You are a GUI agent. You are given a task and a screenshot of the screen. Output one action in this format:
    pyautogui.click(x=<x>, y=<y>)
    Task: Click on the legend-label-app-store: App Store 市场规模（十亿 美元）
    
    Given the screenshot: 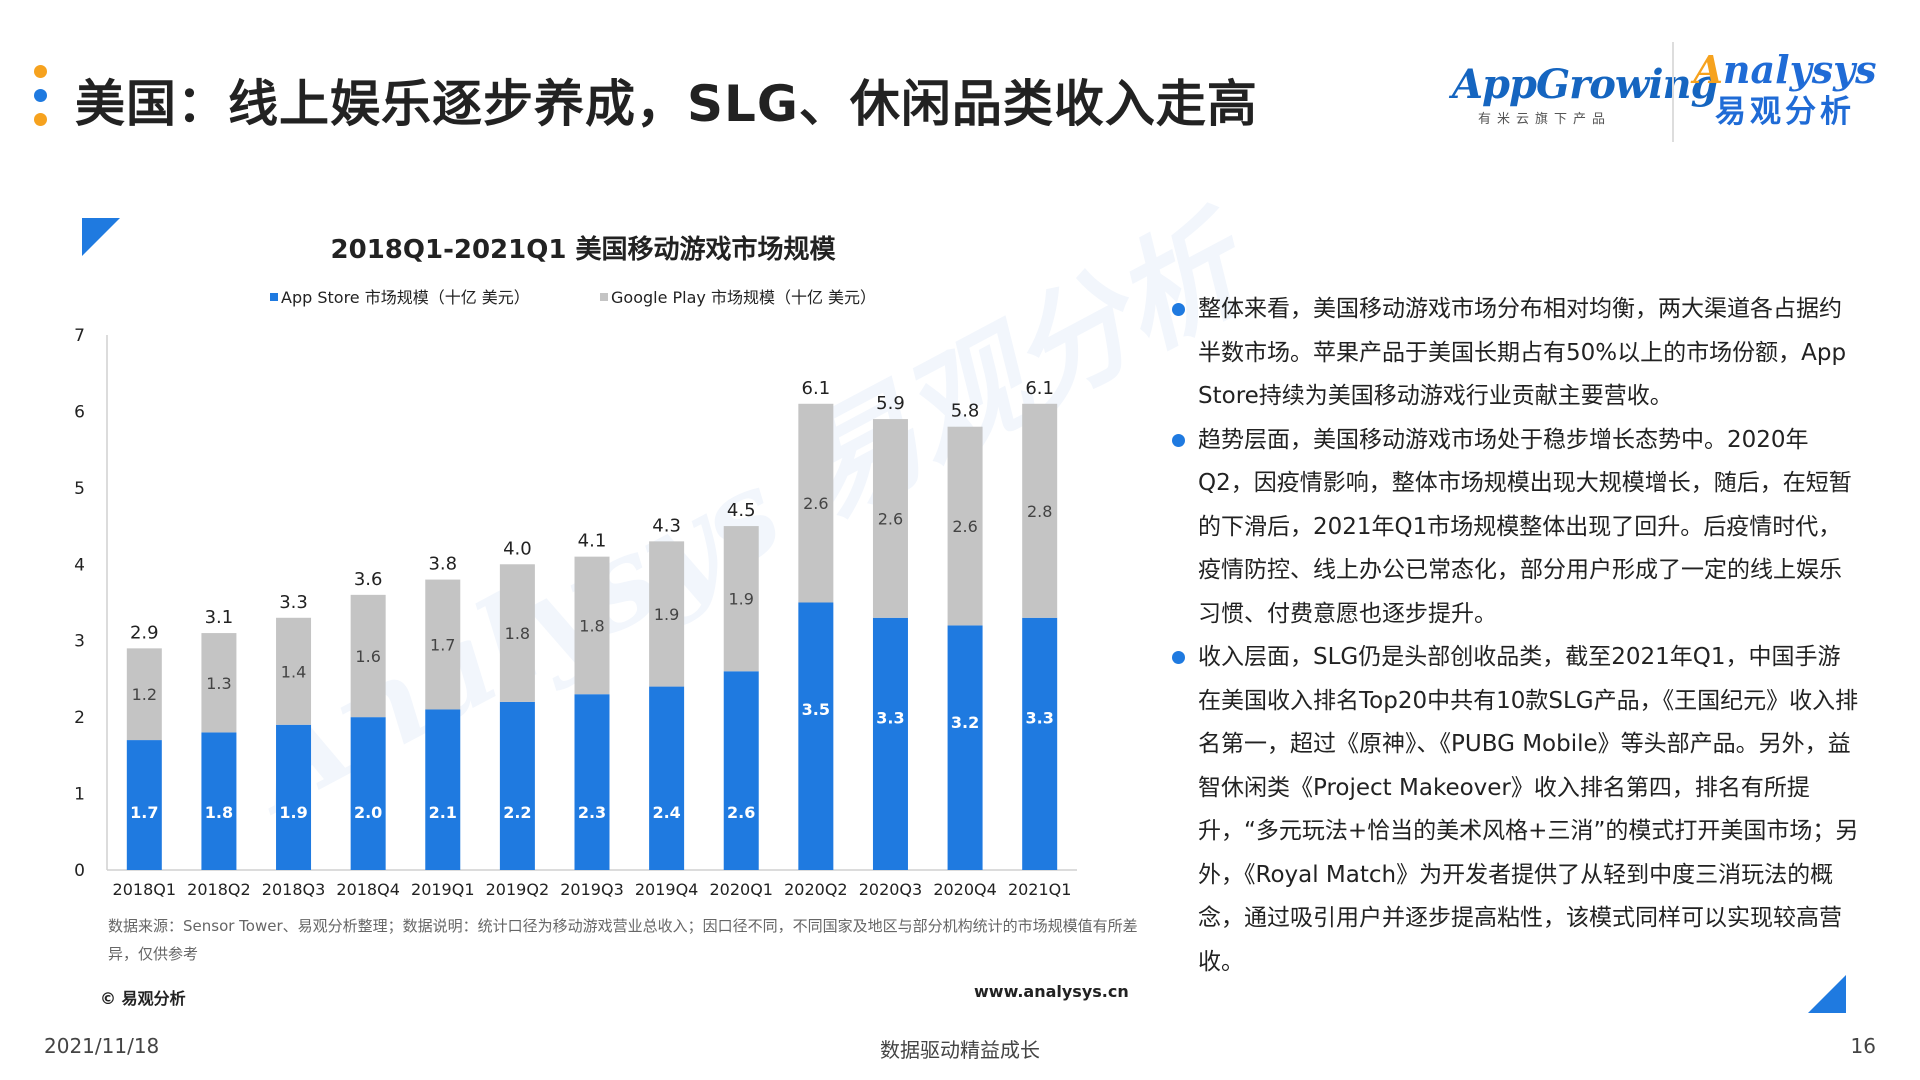 What is the action you would take?
    pyautogui.click(x=405, y=297)
    